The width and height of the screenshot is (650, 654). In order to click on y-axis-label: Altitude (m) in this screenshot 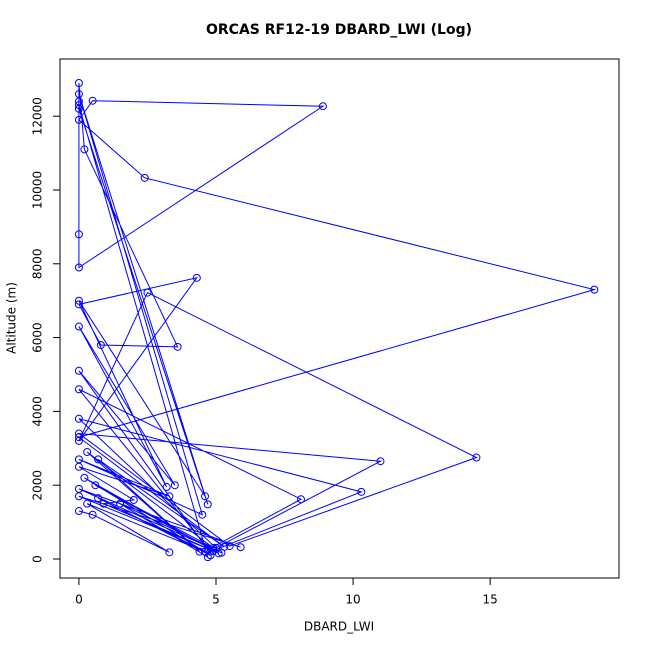, I will do `click(12, 318)`.